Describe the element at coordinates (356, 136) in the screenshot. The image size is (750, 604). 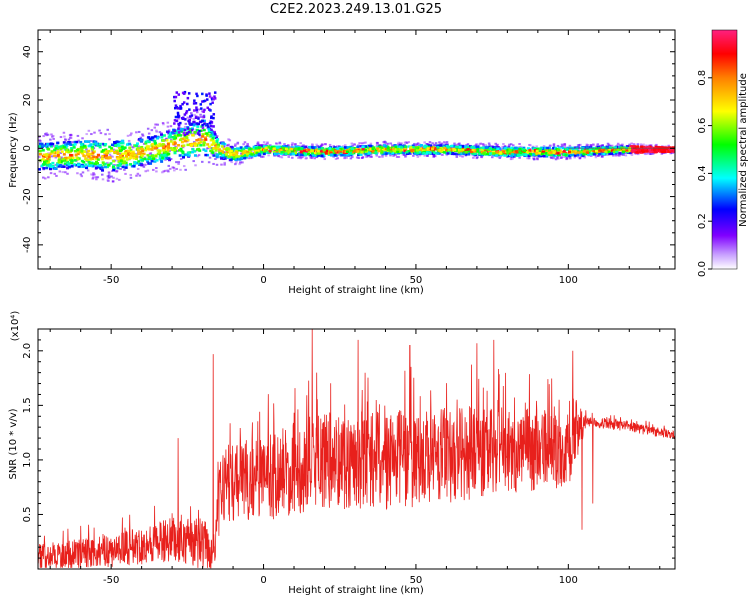
I see `spectrogram-marks` at that location.